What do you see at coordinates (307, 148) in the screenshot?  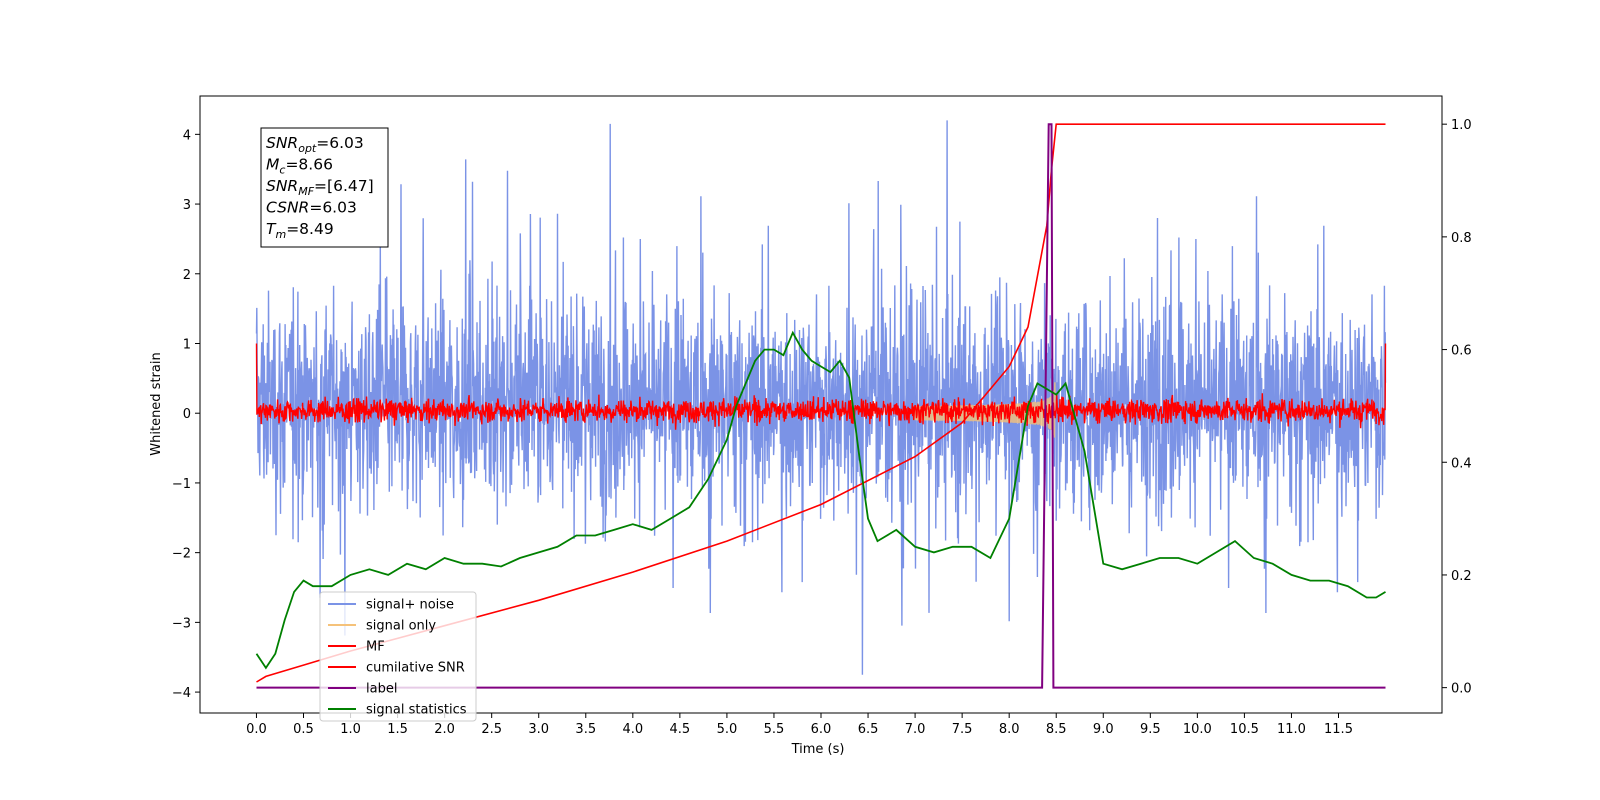 I see `annotation-subscript: opt` at bounding box center [307, 148].